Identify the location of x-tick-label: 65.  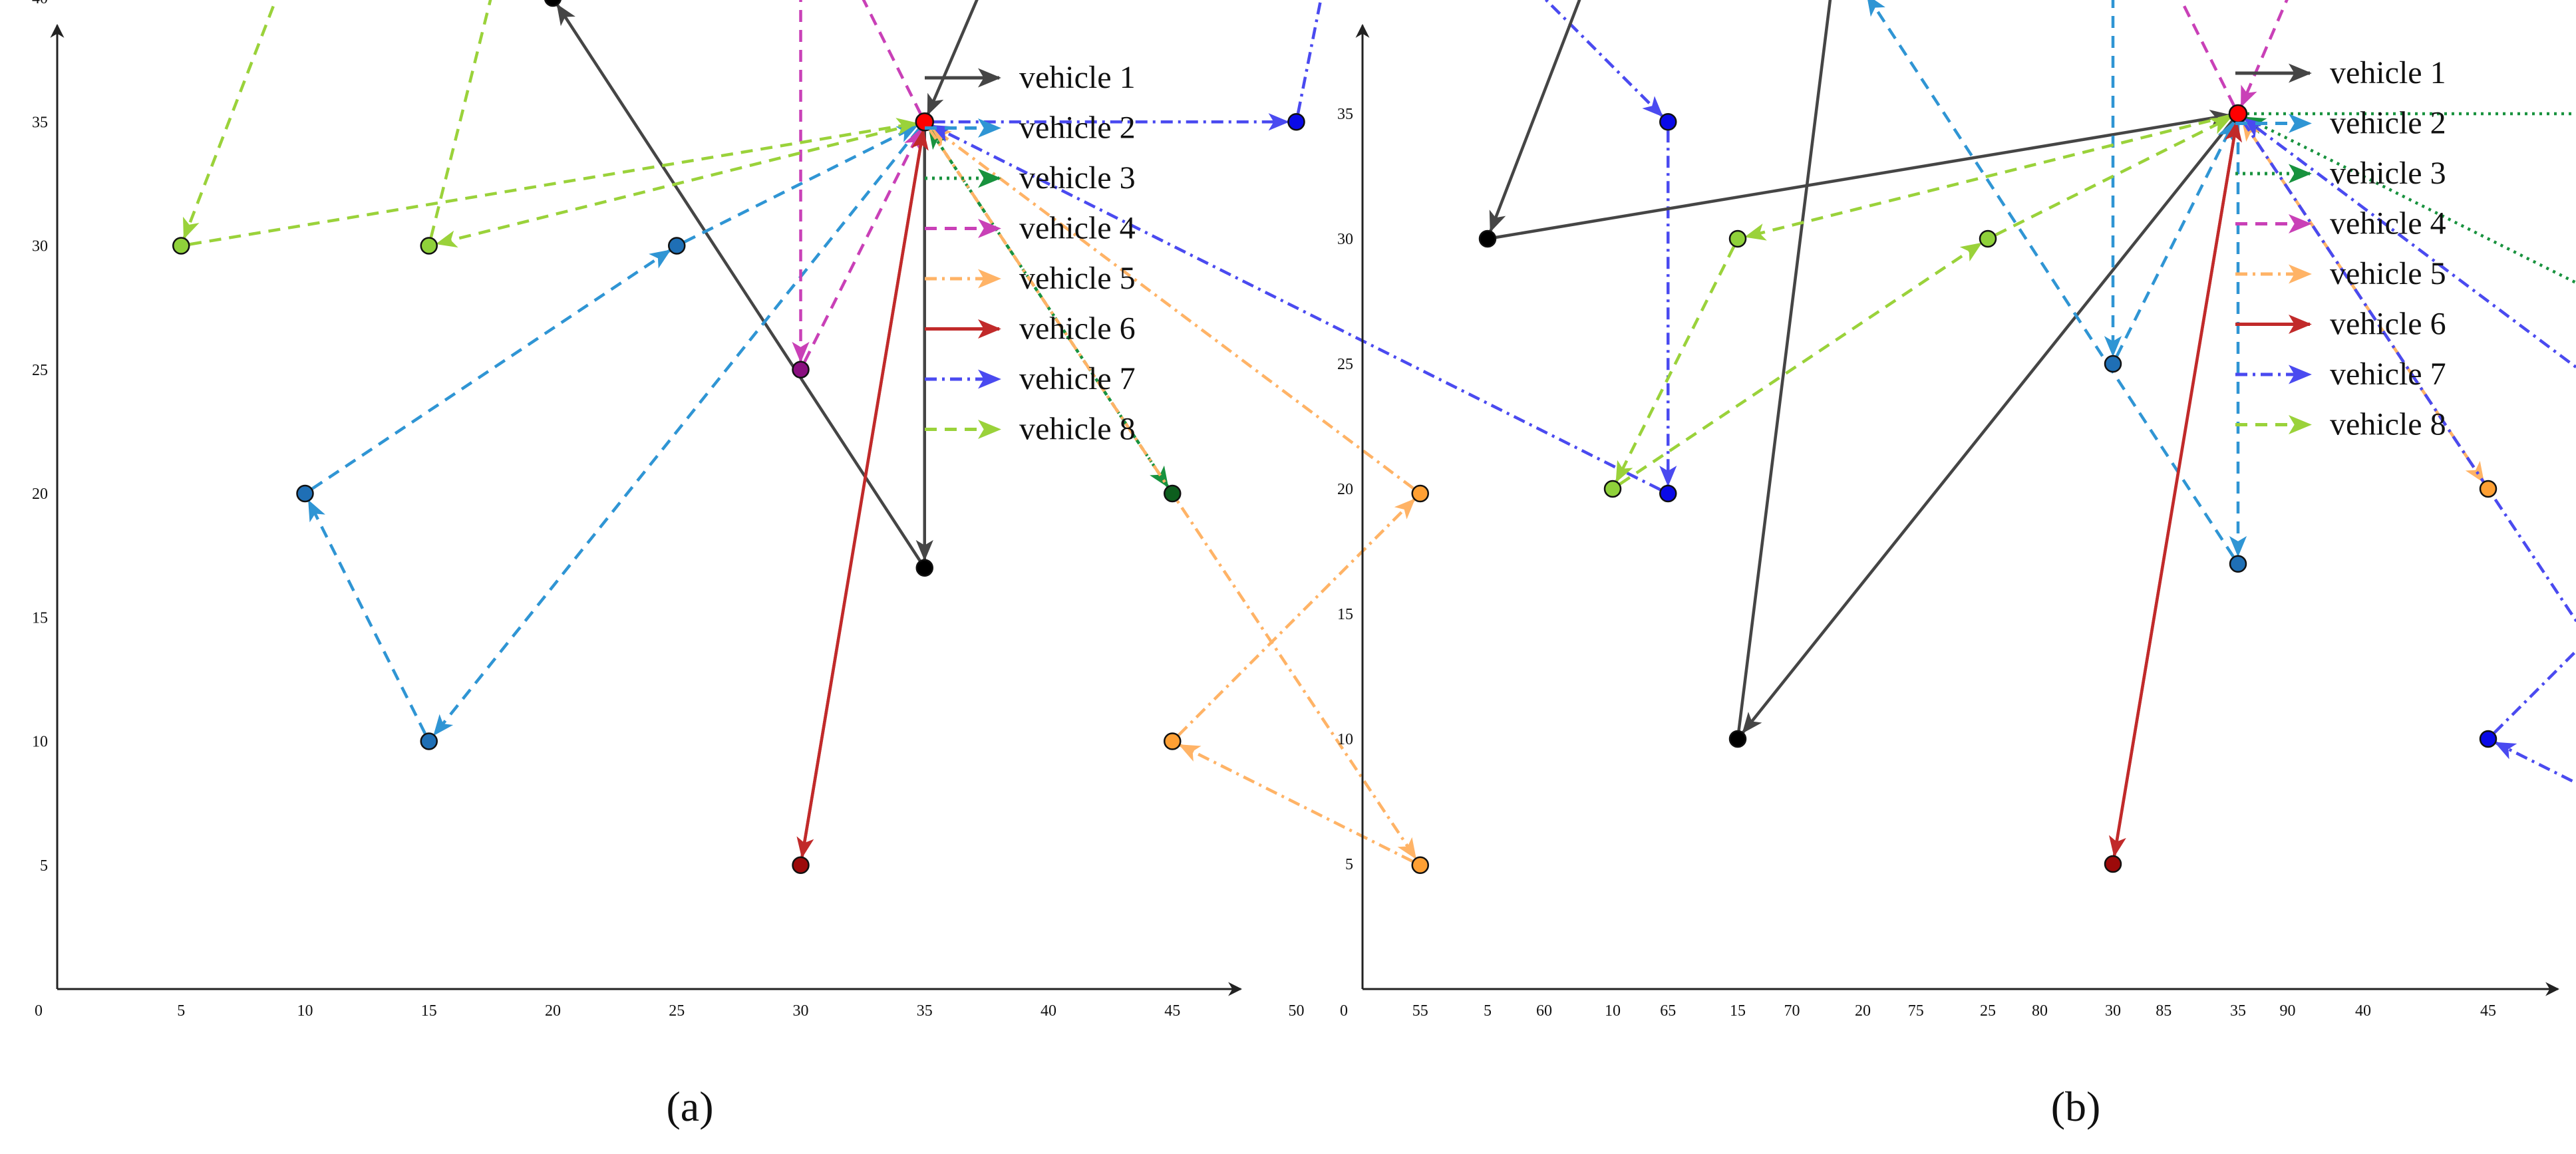
(1668, 1011).